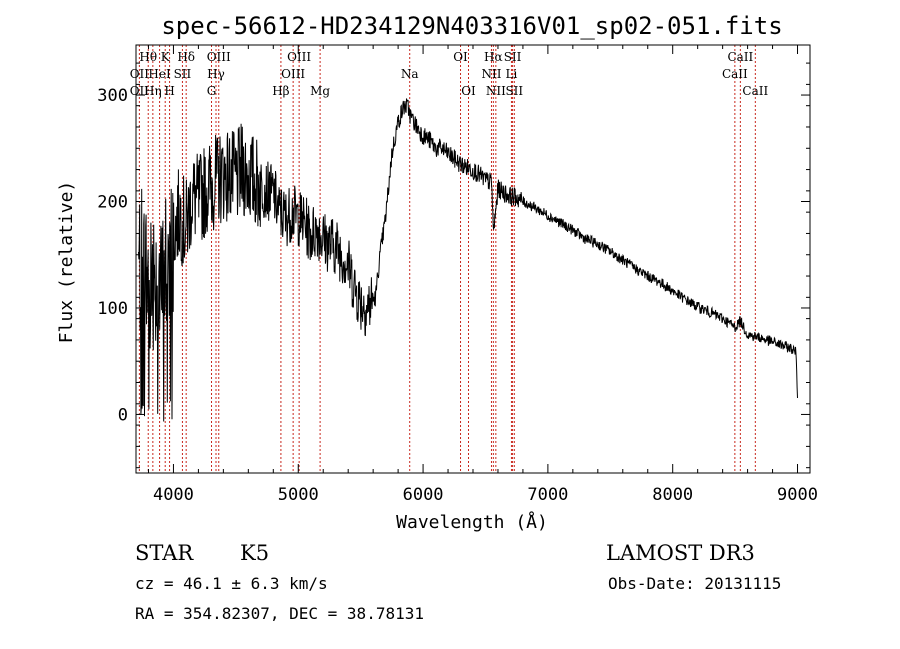  Describe the element at coordinates (112, 309) in the screenshot. I see `y-tick-label: 100` at that location.